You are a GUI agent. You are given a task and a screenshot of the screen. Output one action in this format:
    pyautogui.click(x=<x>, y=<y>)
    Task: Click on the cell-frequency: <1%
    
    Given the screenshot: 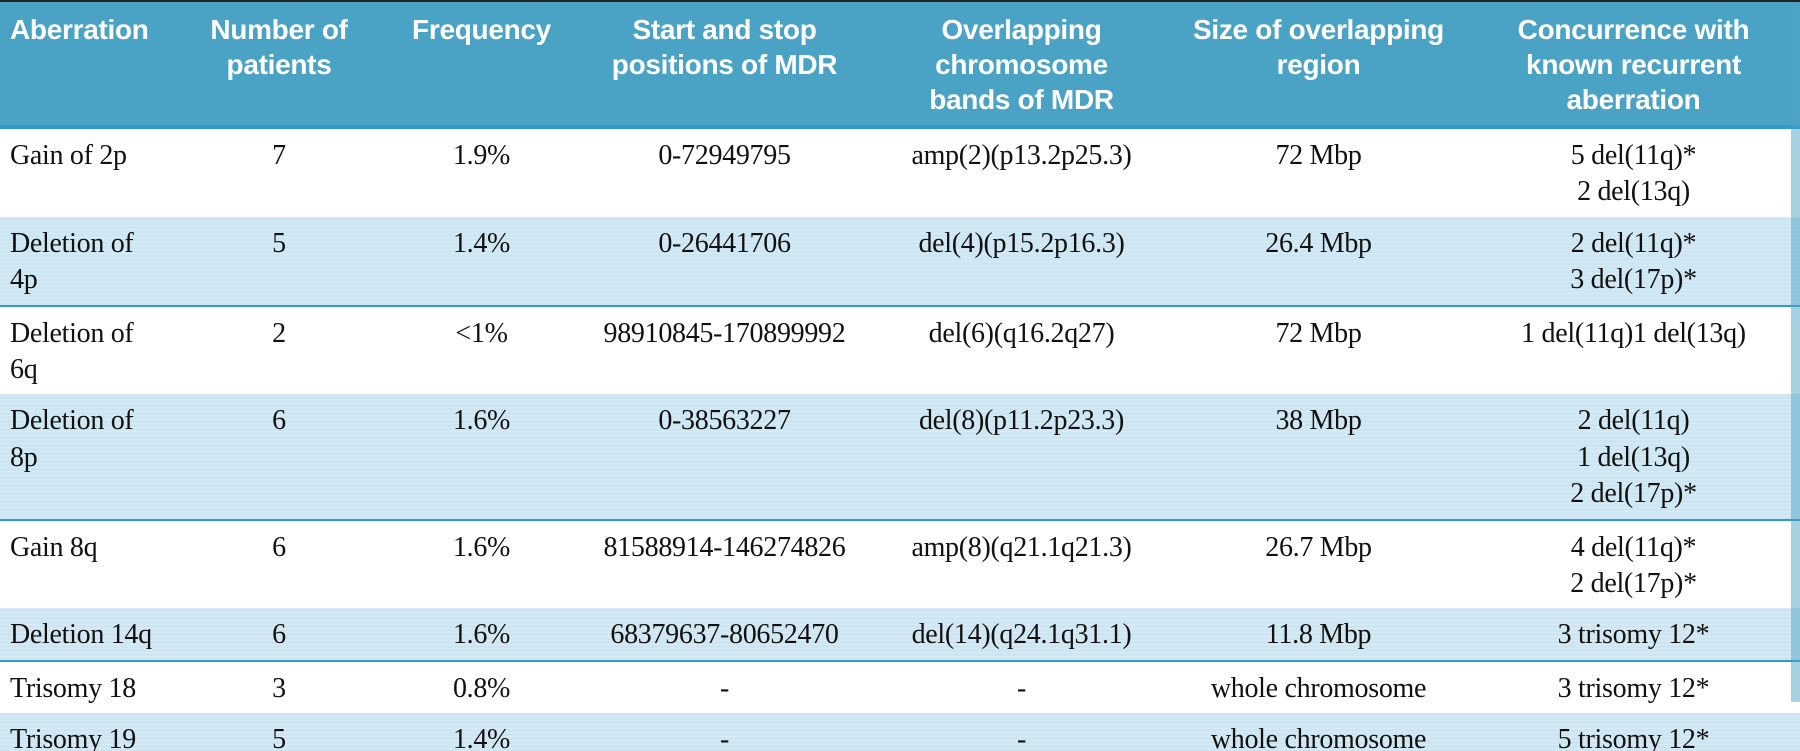 What is the action you would take?
    pyautogui.click(x=481, y=333)
    